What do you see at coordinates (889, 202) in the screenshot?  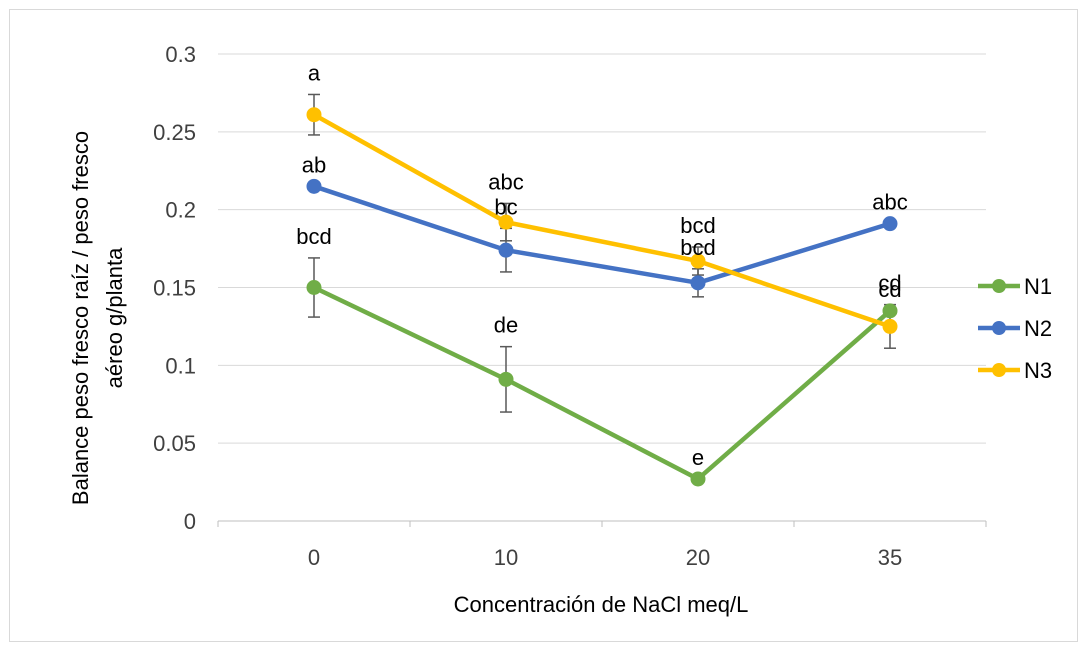 I see `data-label-n2: abc` at bounding box center [889, 202].